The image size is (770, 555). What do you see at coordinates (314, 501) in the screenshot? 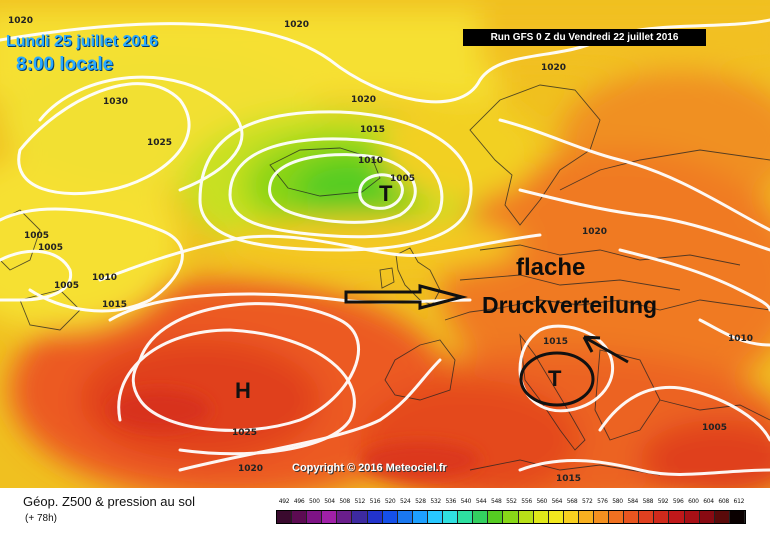
I see `scale-tick-label: 500` at bounding box center [314, 501].